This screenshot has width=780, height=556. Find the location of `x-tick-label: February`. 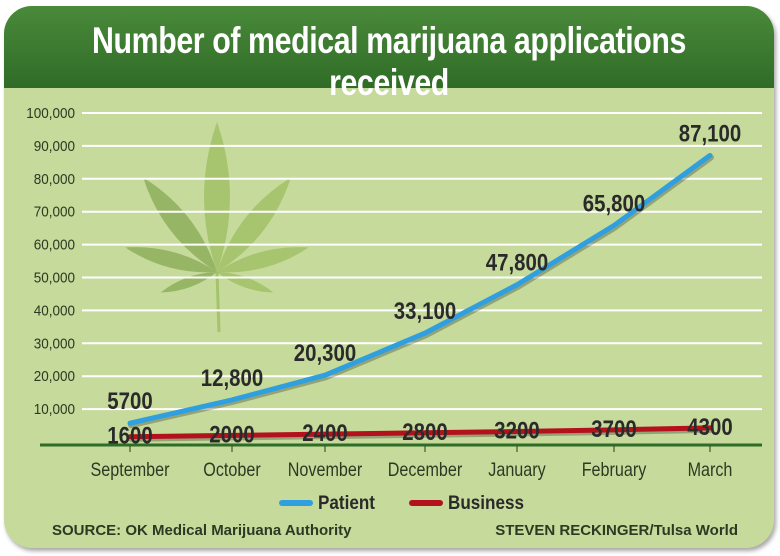

x-tick-label: February is located at coordinates (614, 470).